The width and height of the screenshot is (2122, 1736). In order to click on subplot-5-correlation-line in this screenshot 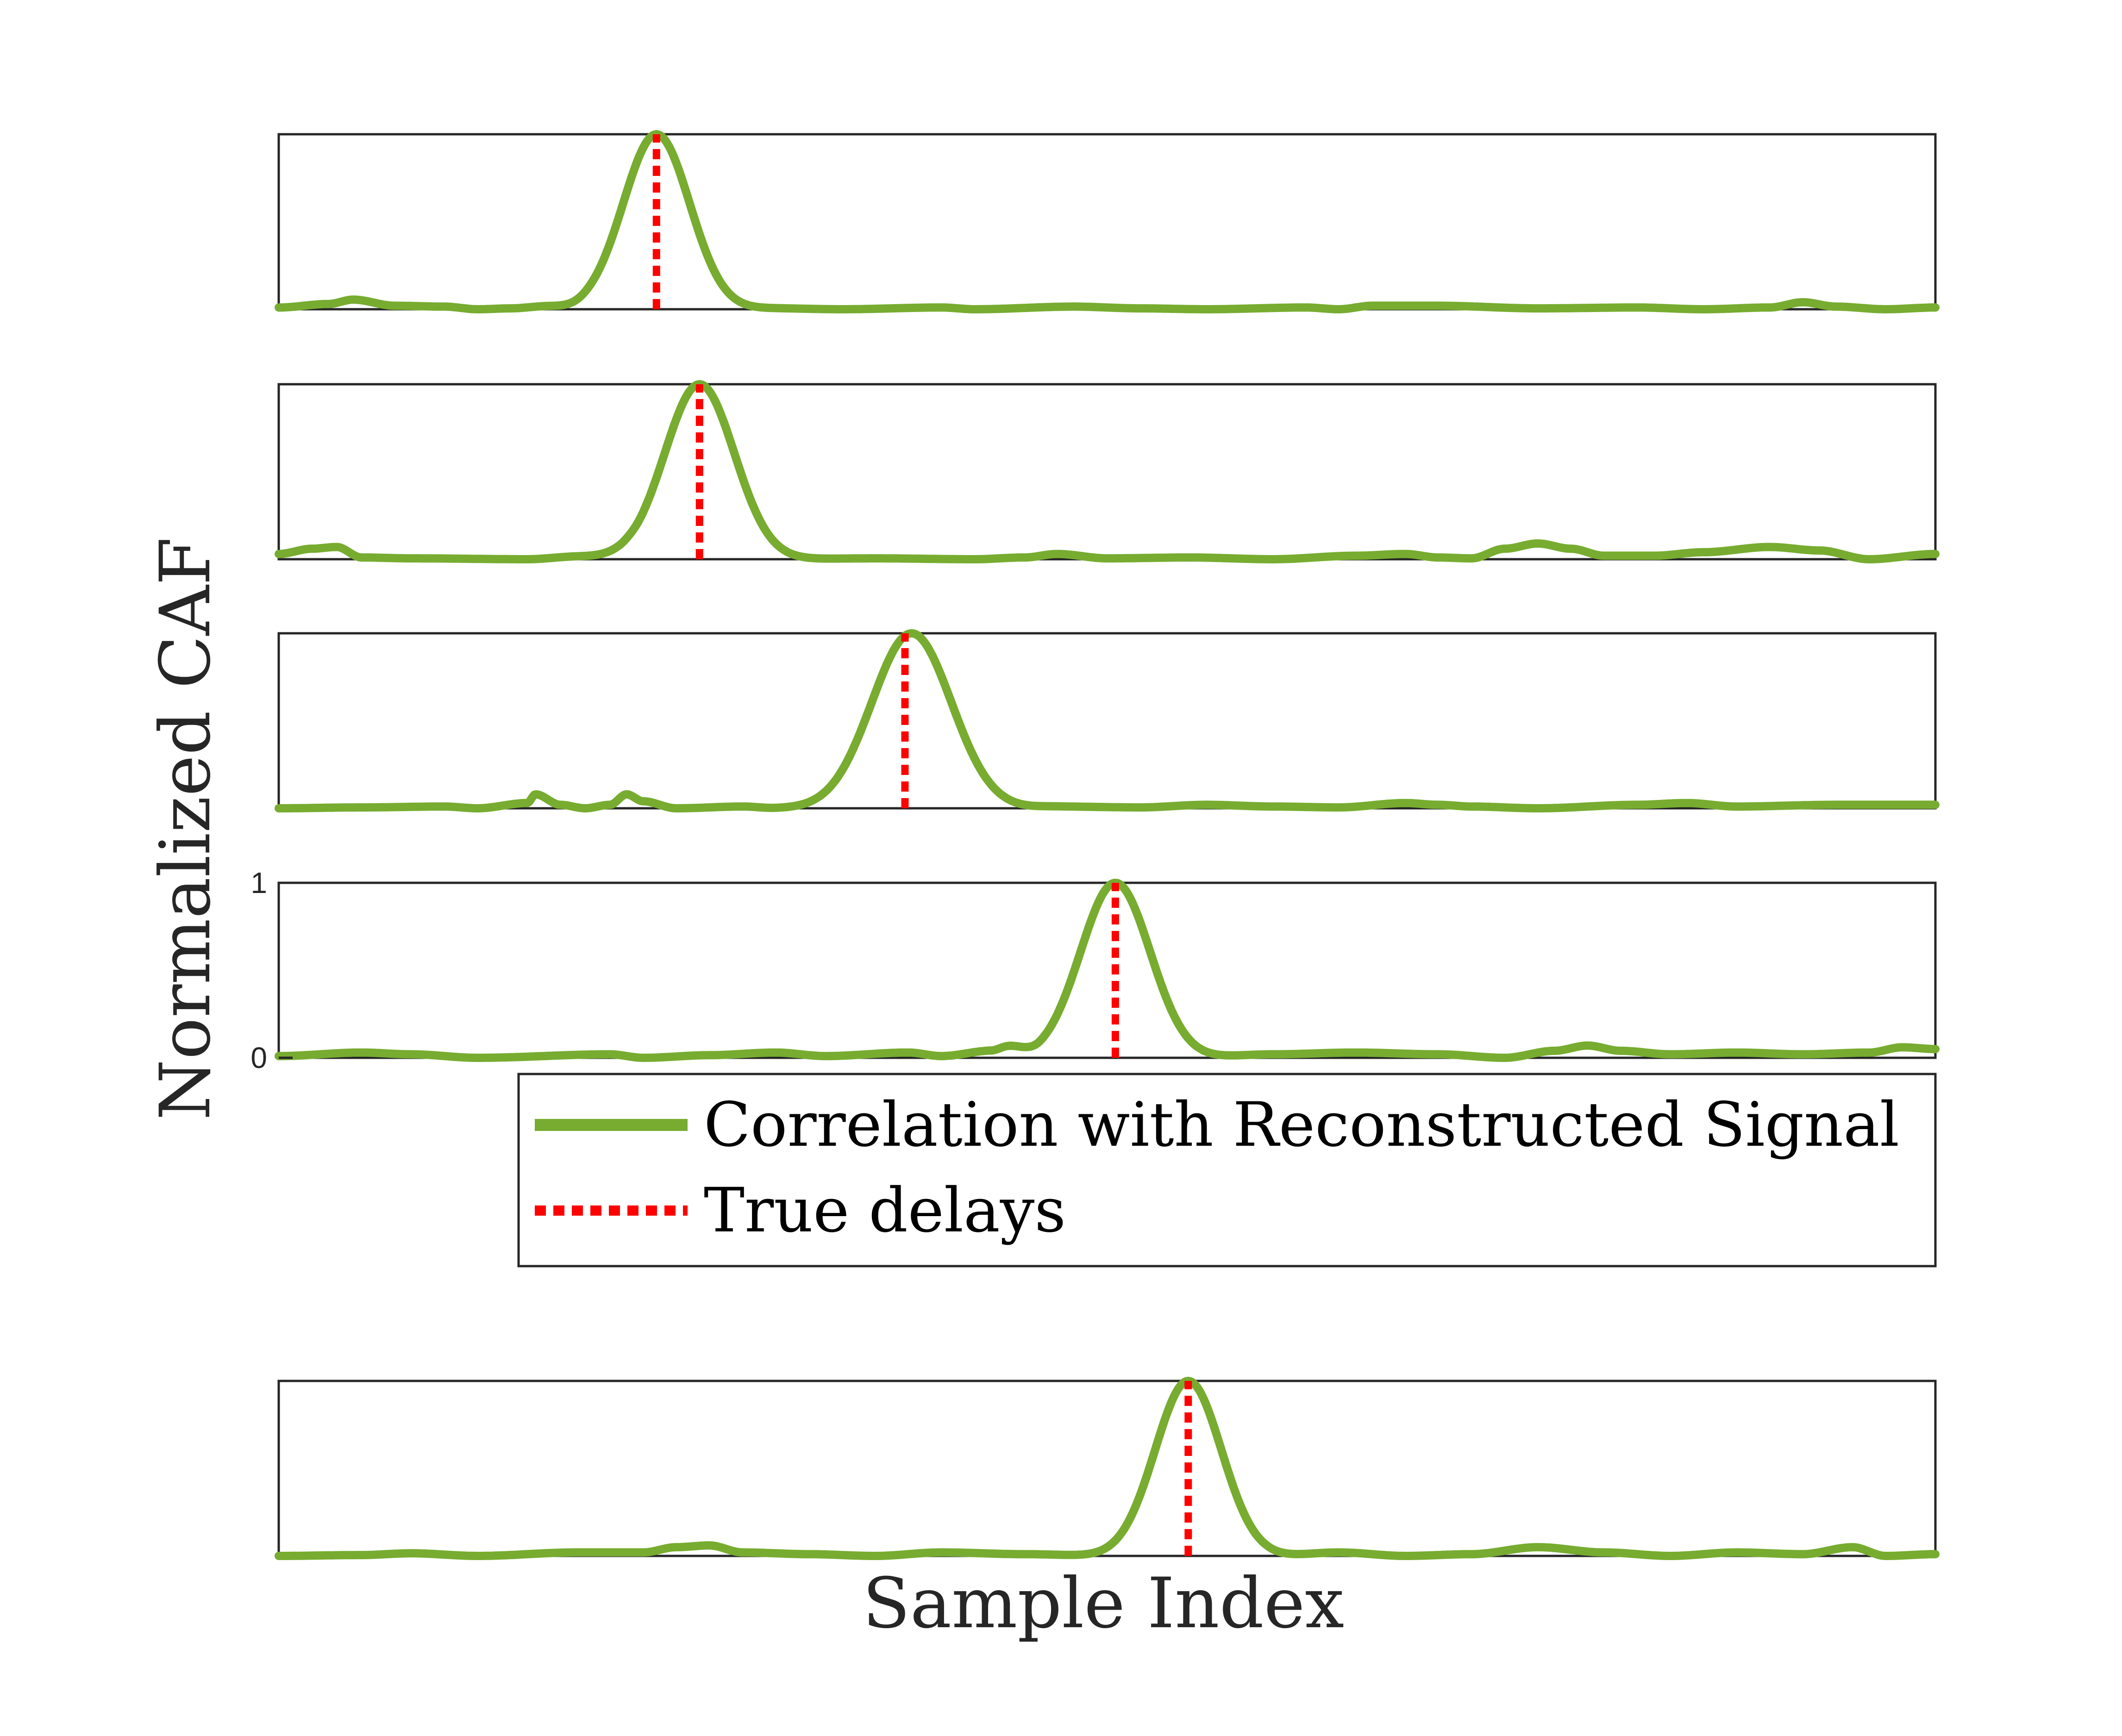, I will do `click(1107, 1468)`.